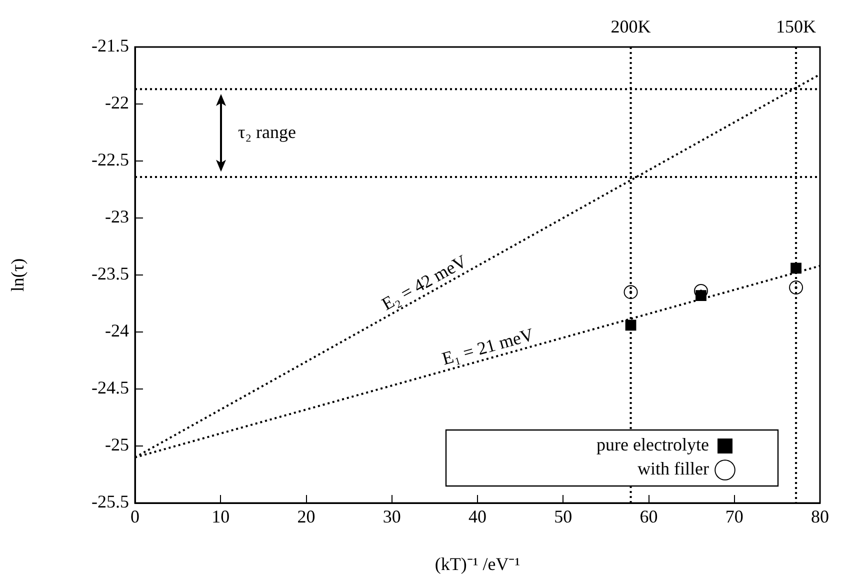 The height and width of the screenshot is (576, 841). Describe the element at coordinates (391, 516) in the screenshot. I see `x-tick-label: 30` at that location.